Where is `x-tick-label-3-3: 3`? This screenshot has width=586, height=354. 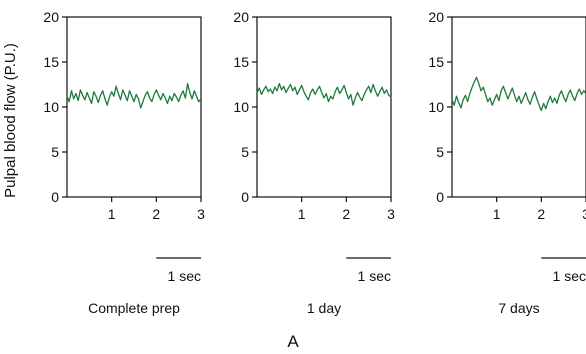
x-tick-label-3-3: 3 is located at coordinates (584, 214).